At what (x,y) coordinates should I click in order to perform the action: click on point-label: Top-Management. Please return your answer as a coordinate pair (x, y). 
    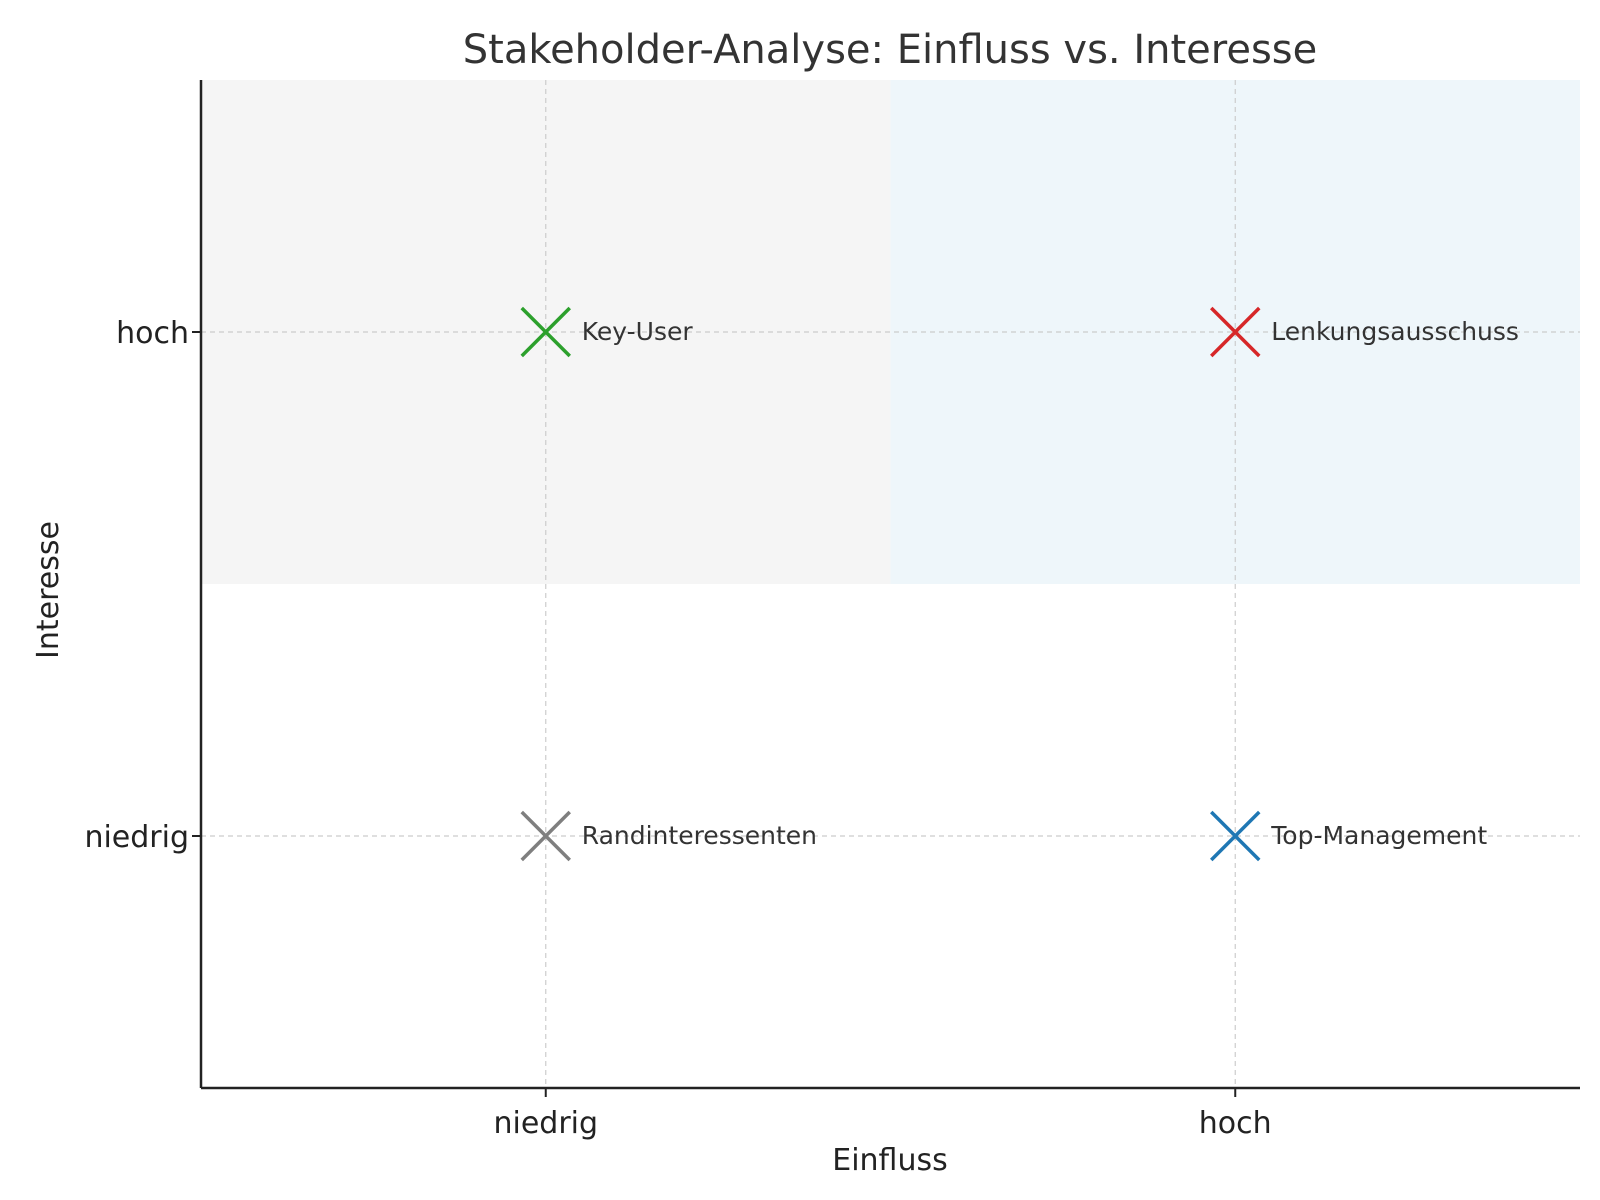
    Looking at the image, I should click on (1378, 835).